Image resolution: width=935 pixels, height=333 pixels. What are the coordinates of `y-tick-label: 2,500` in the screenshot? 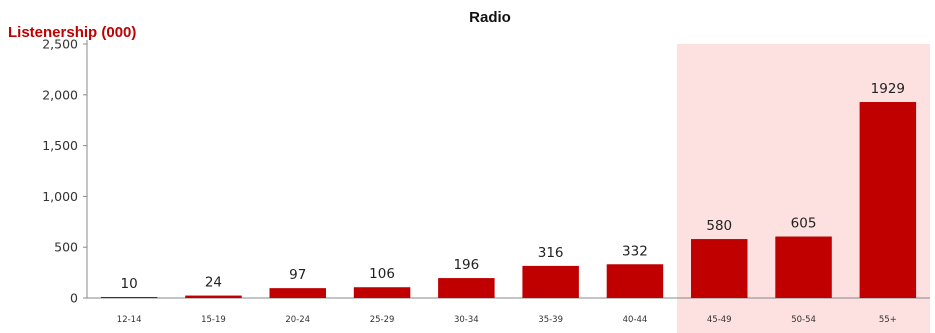 It's located at (60, 44).